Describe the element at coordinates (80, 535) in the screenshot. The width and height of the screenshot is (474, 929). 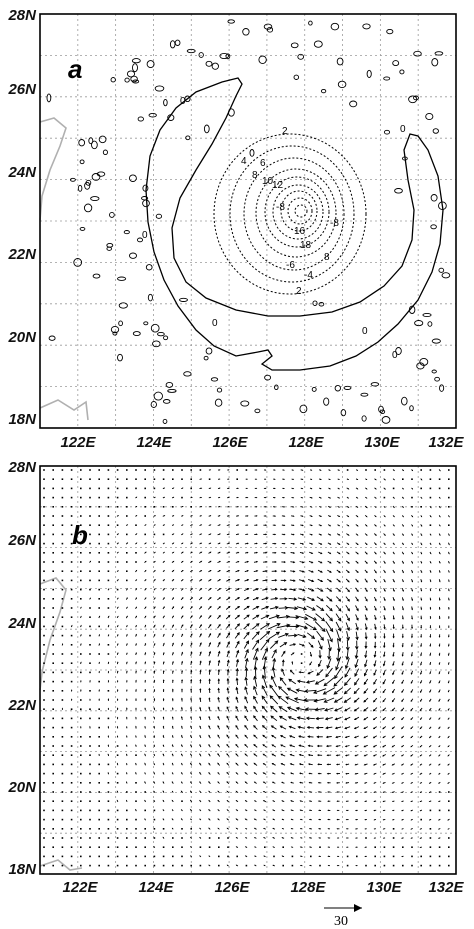
I see `panel-label-b: b` at that location.